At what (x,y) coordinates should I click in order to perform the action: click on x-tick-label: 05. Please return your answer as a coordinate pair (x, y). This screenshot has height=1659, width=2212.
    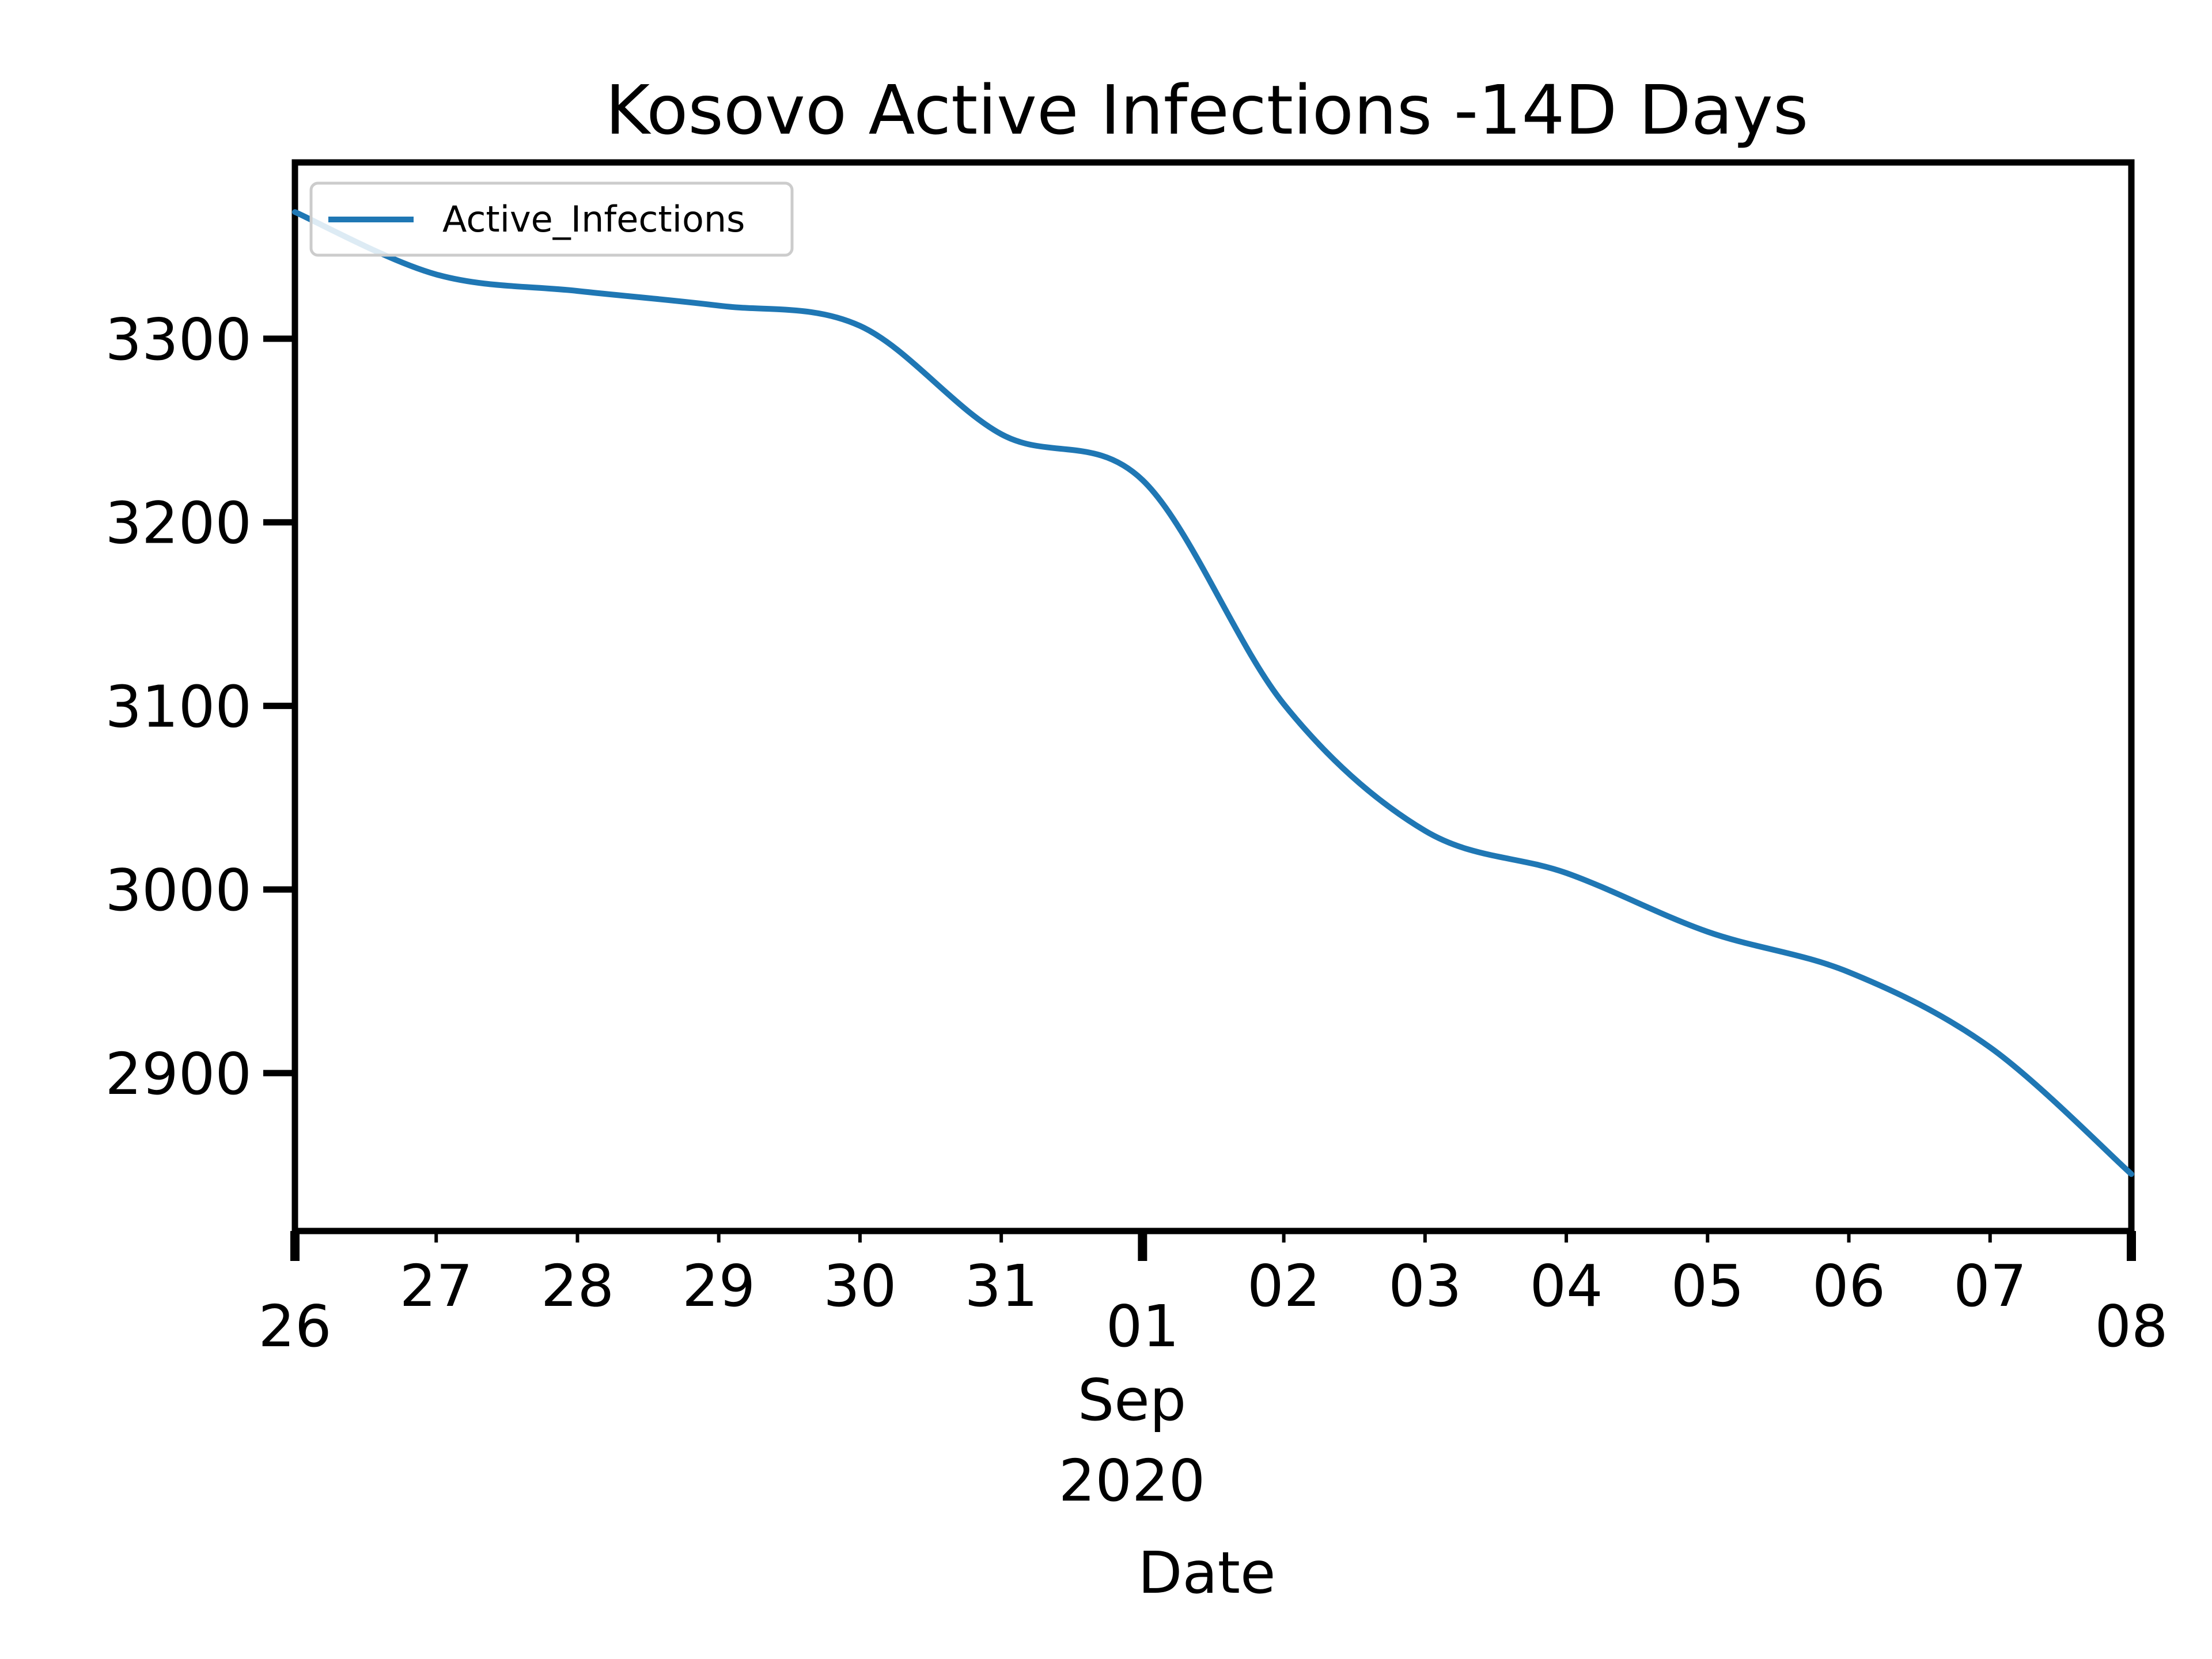
    Looking at the image, I should click on (1707, 1286).